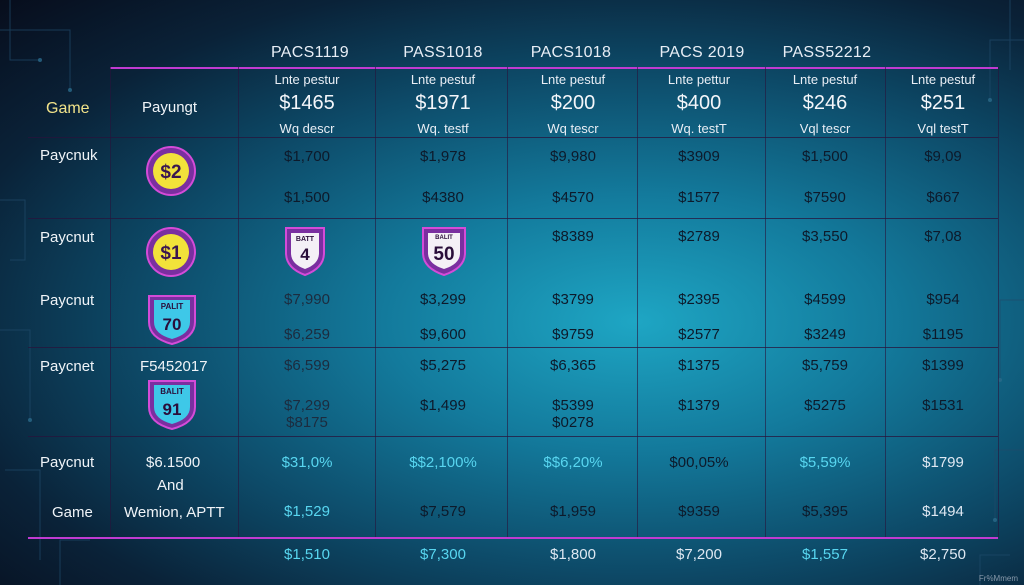 This screenshot has height=585, width=1024. I want to click on total-cell: $2,750, so click(943, 554).